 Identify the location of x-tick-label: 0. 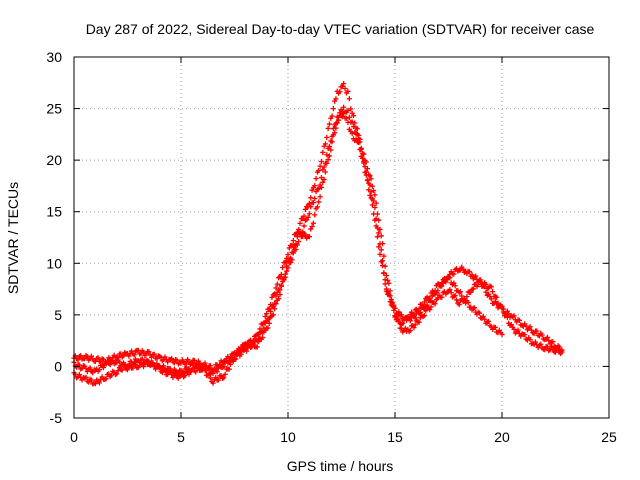
(74, 437).